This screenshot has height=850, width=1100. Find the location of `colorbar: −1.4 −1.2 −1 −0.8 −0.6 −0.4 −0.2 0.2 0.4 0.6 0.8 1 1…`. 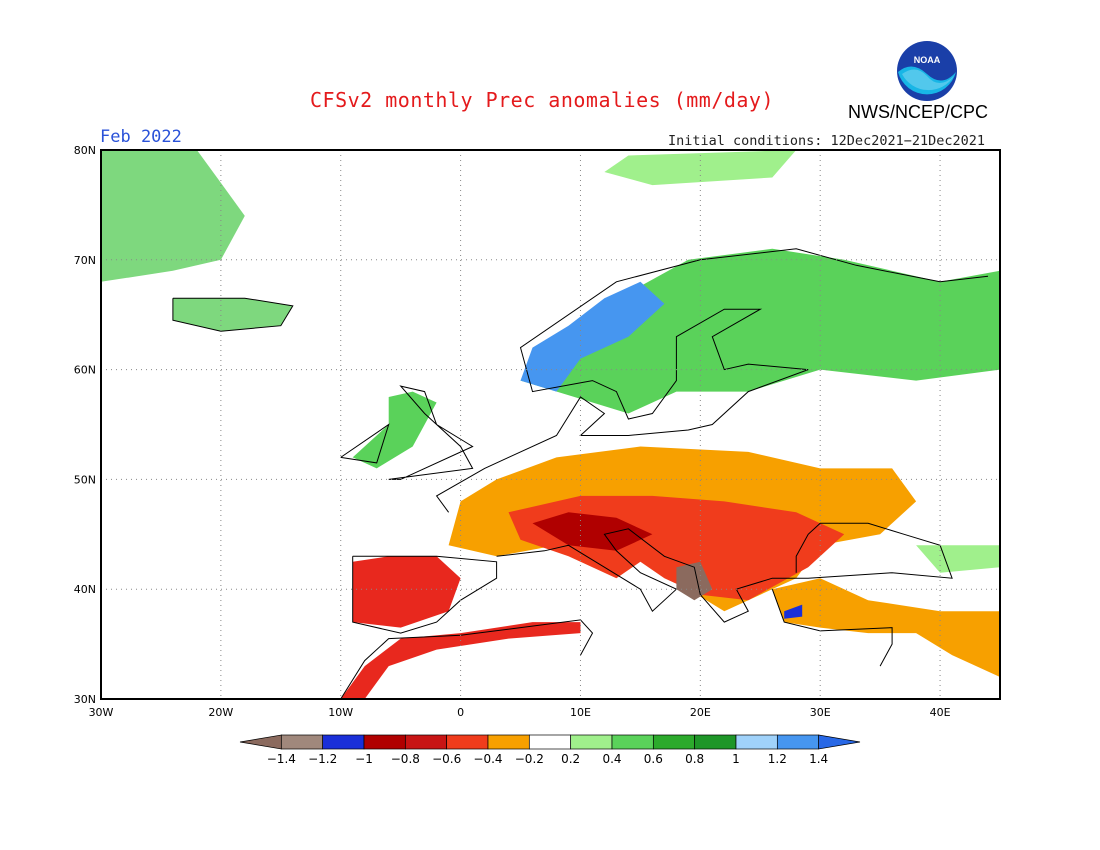

colorbar: −1.4 −1.2 −1 −0.8 −0.6 −0.4 −0.2 0.2 0.4 0.6 0.8 1 1… is located at coordinates (550, 750).